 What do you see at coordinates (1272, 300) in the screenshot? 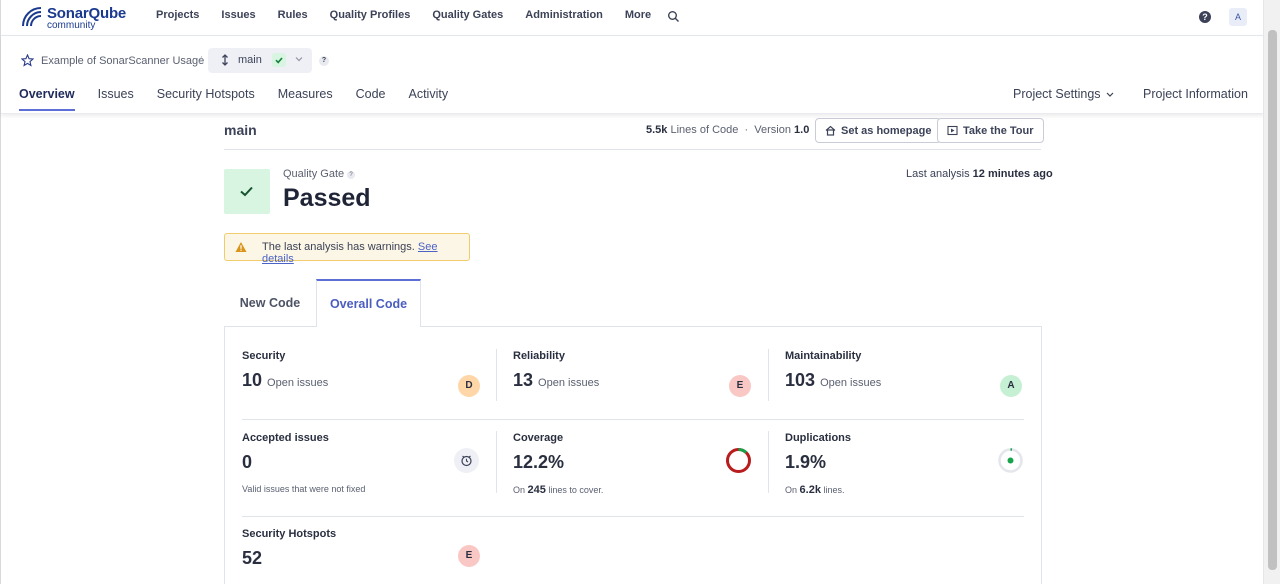
I see `scrollbar-thumb` at bounding box center [1272, 300].